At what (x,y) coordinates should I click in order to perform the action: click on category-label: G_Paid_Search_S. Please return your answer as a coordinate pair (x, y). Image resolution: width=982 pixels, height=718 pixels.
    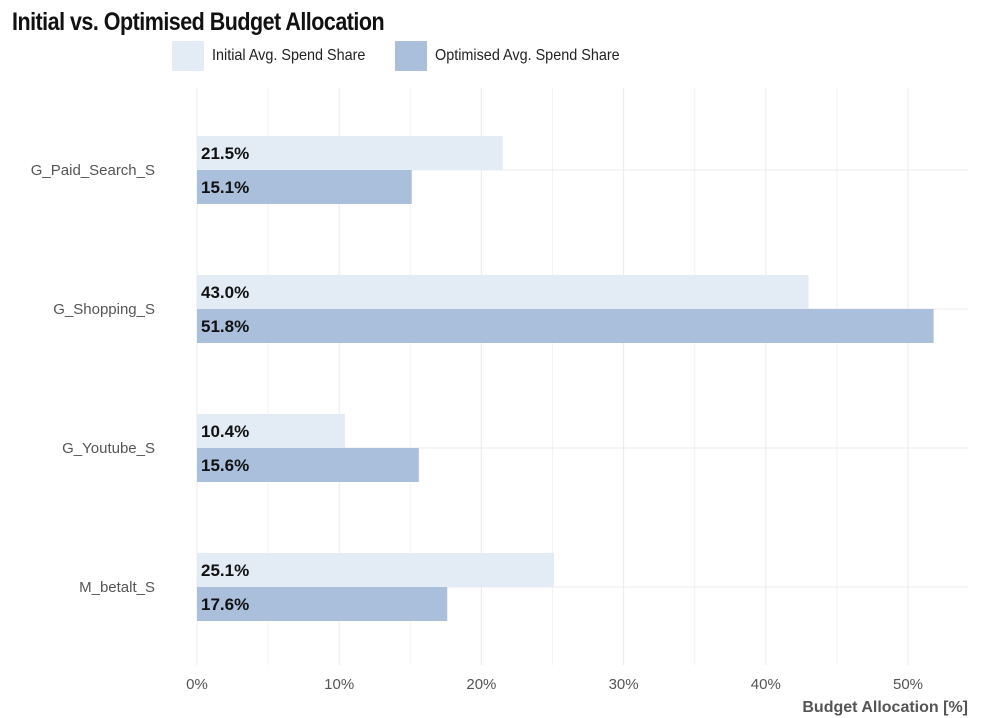
    Looking at the image, I should click on (93, 170).